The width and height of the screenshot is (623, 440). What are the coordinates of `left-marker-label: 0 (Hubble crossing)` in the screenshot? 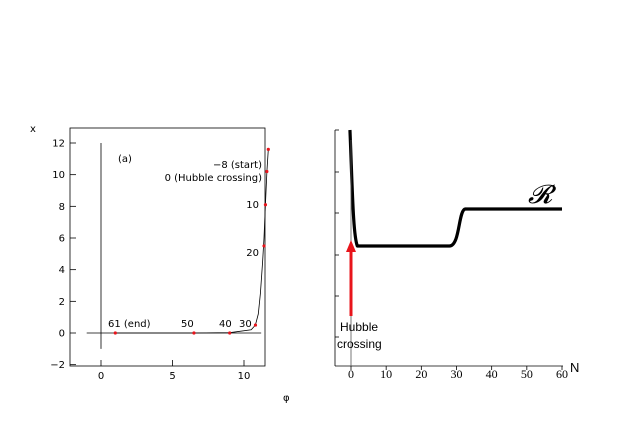 It's located at (213, 178).